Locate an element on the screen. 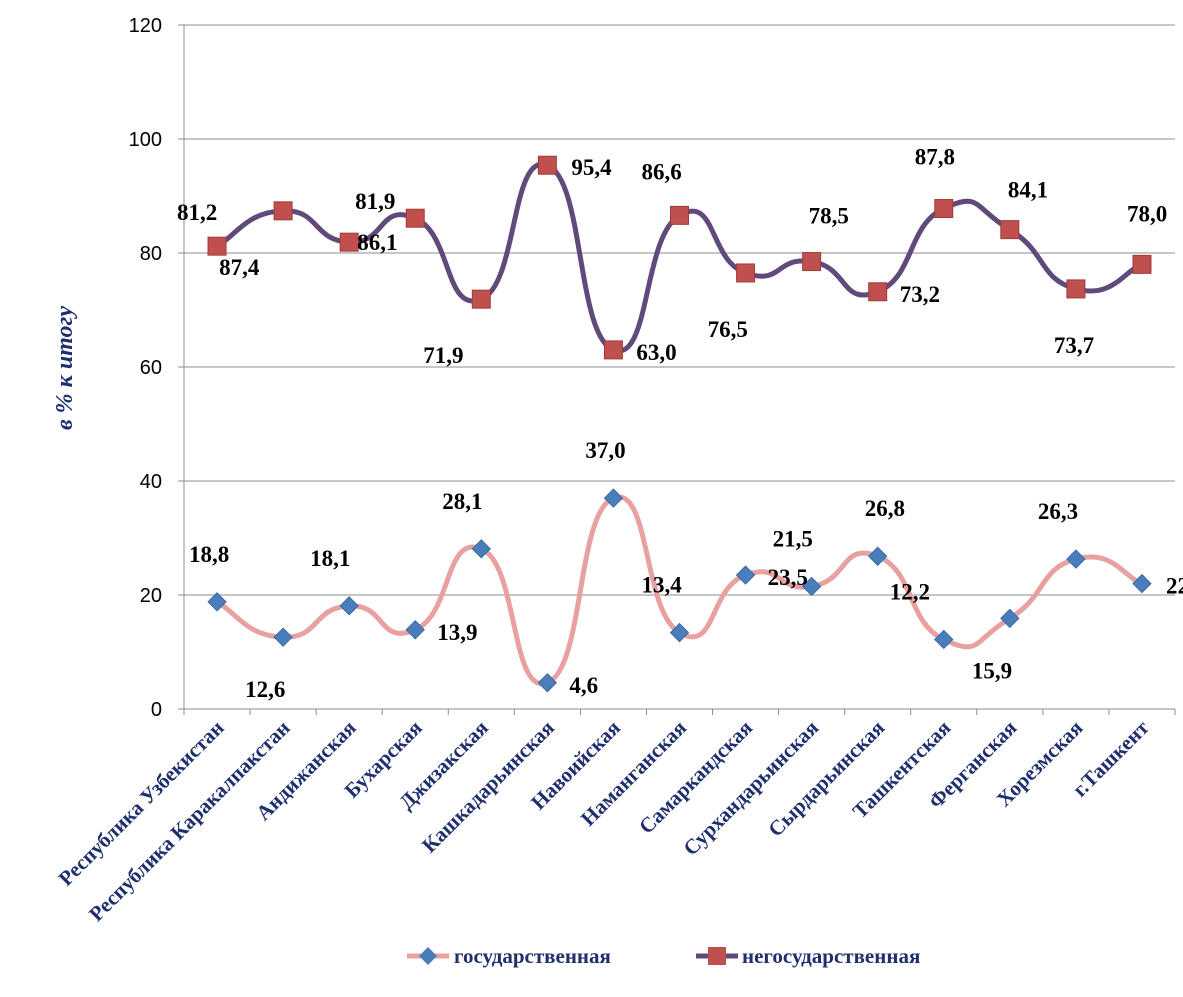 The width and height of the screenshot is (1183, 997). legend: государственная негосударственная is located at coordinates (663, 956).